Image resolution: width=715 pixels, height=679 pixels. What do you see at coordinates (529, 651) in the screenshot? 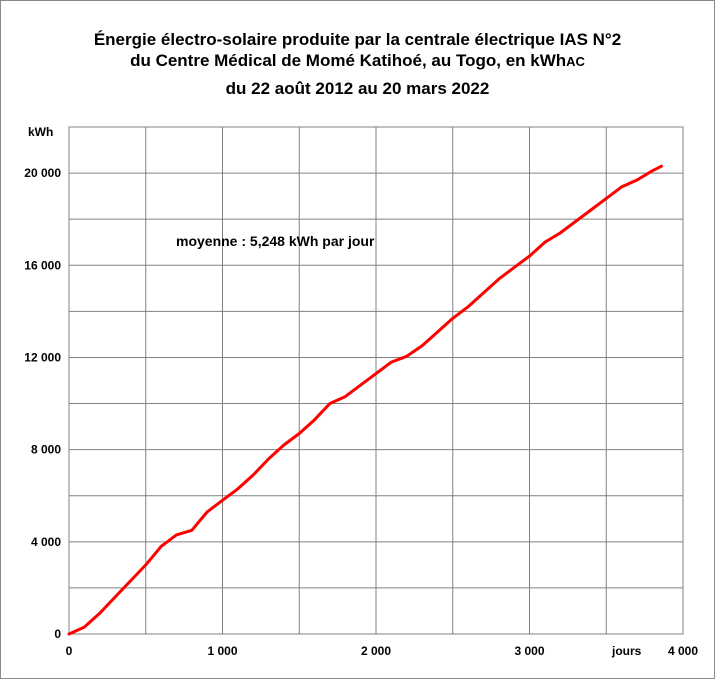
I see `x-tick-label: 3 000` at bounding box center [529, 651].